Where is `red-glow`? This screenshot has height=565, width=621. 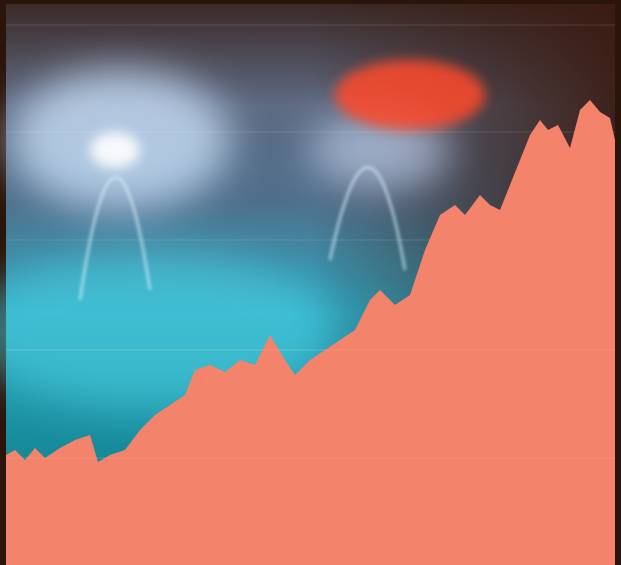
red-glow is located at coordinates (410, 95).